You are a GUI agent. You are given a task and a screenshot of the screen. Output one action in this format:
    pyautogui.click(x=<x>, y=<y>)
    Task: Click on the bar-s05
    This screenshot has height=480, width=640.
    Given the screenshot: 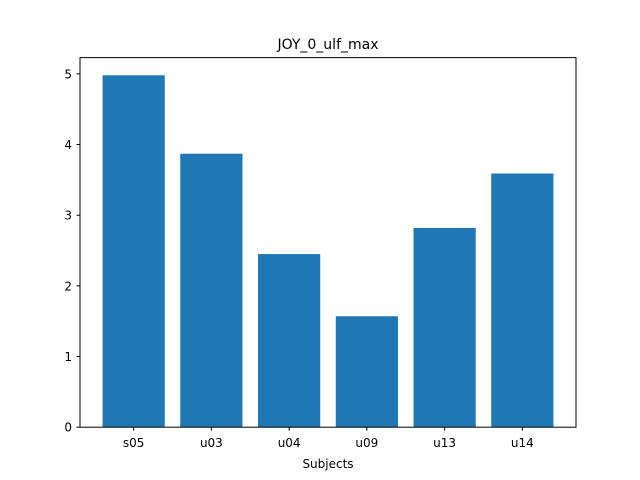 What is the action you would take?
    pyautogui.click(x=133, y=251)
    